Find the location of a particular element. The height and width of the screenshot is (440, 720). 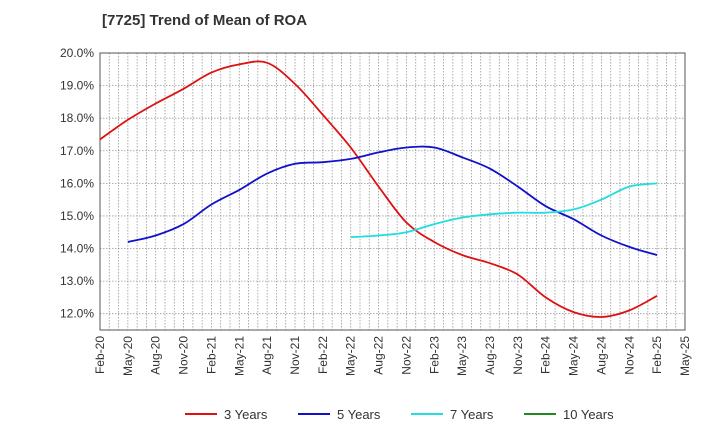

x-tick-label: Nov-24 is located at coordinates (629, 355).